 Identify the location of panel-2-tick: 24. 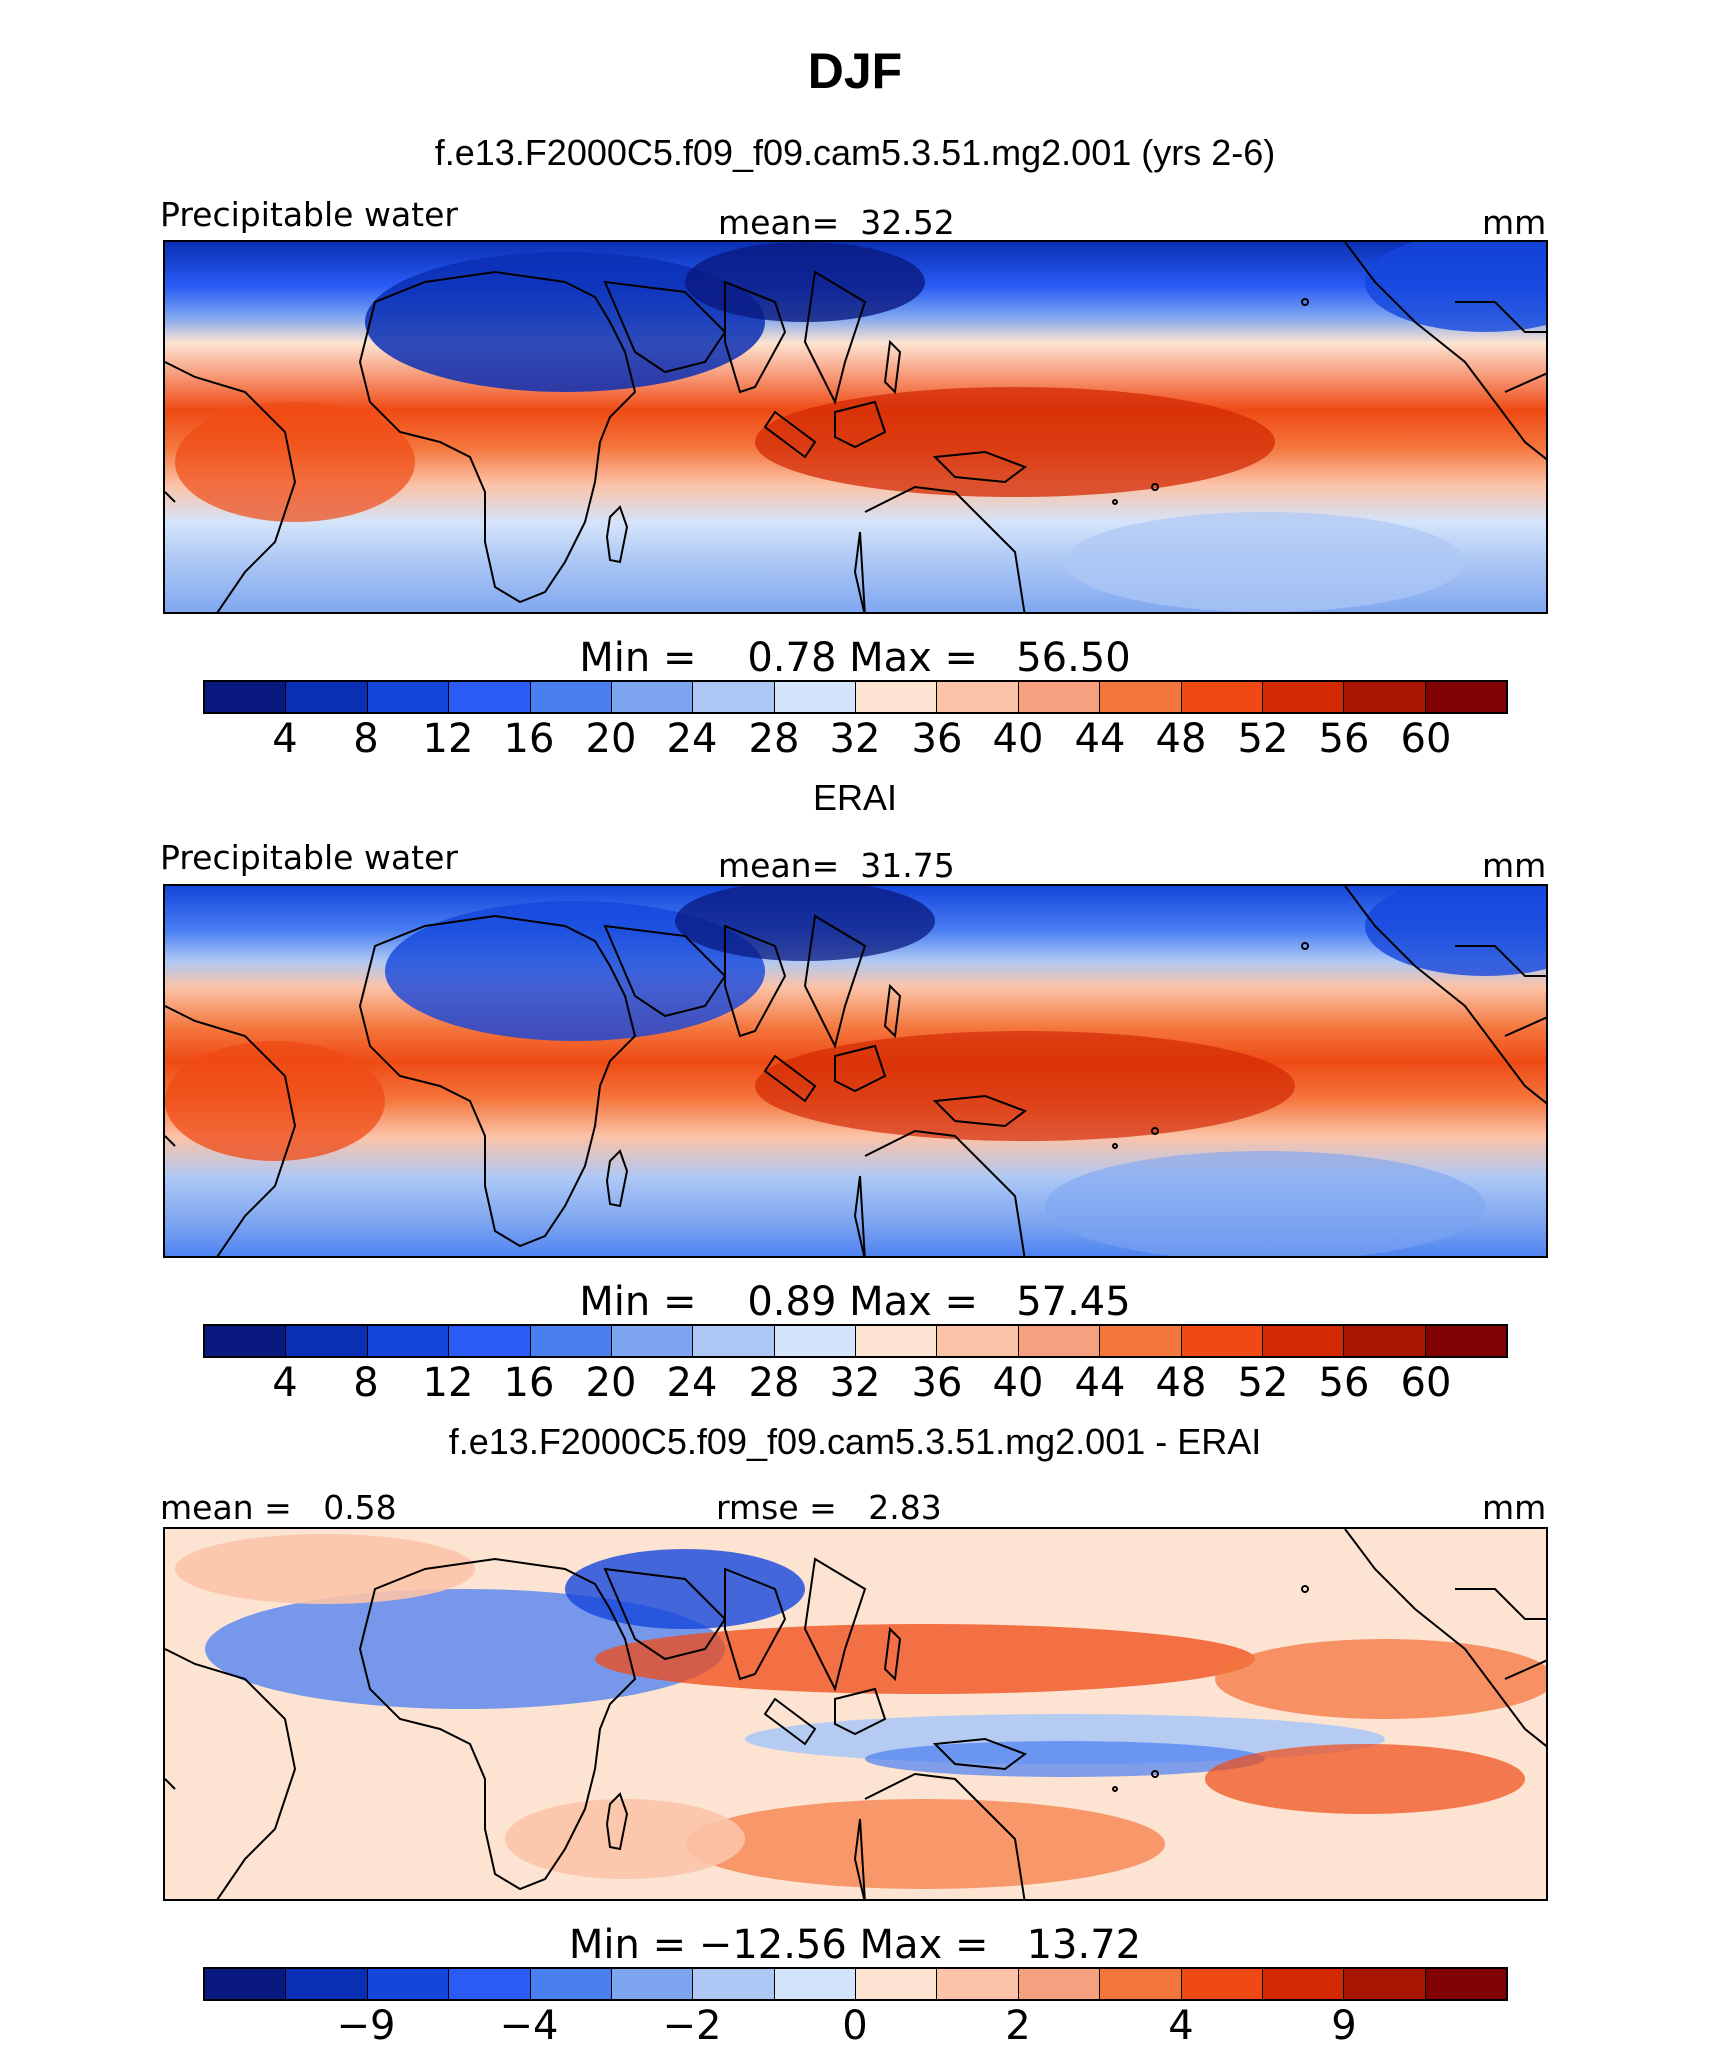
(692, 1383).